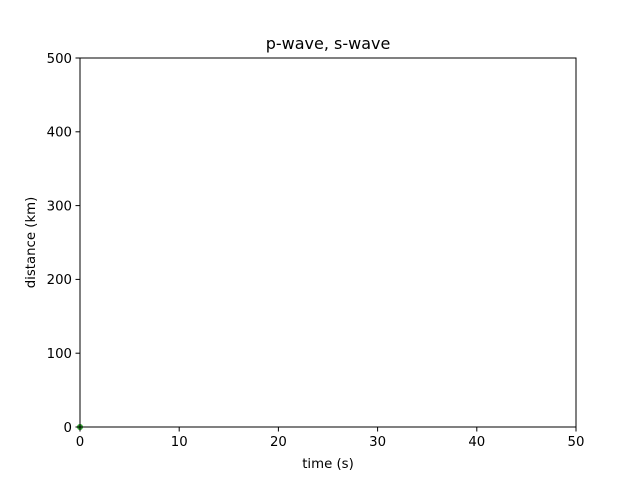 The width and height of the screenshot is (640, 480). I want to click on x-tick-label: 30, so click(377, 442).